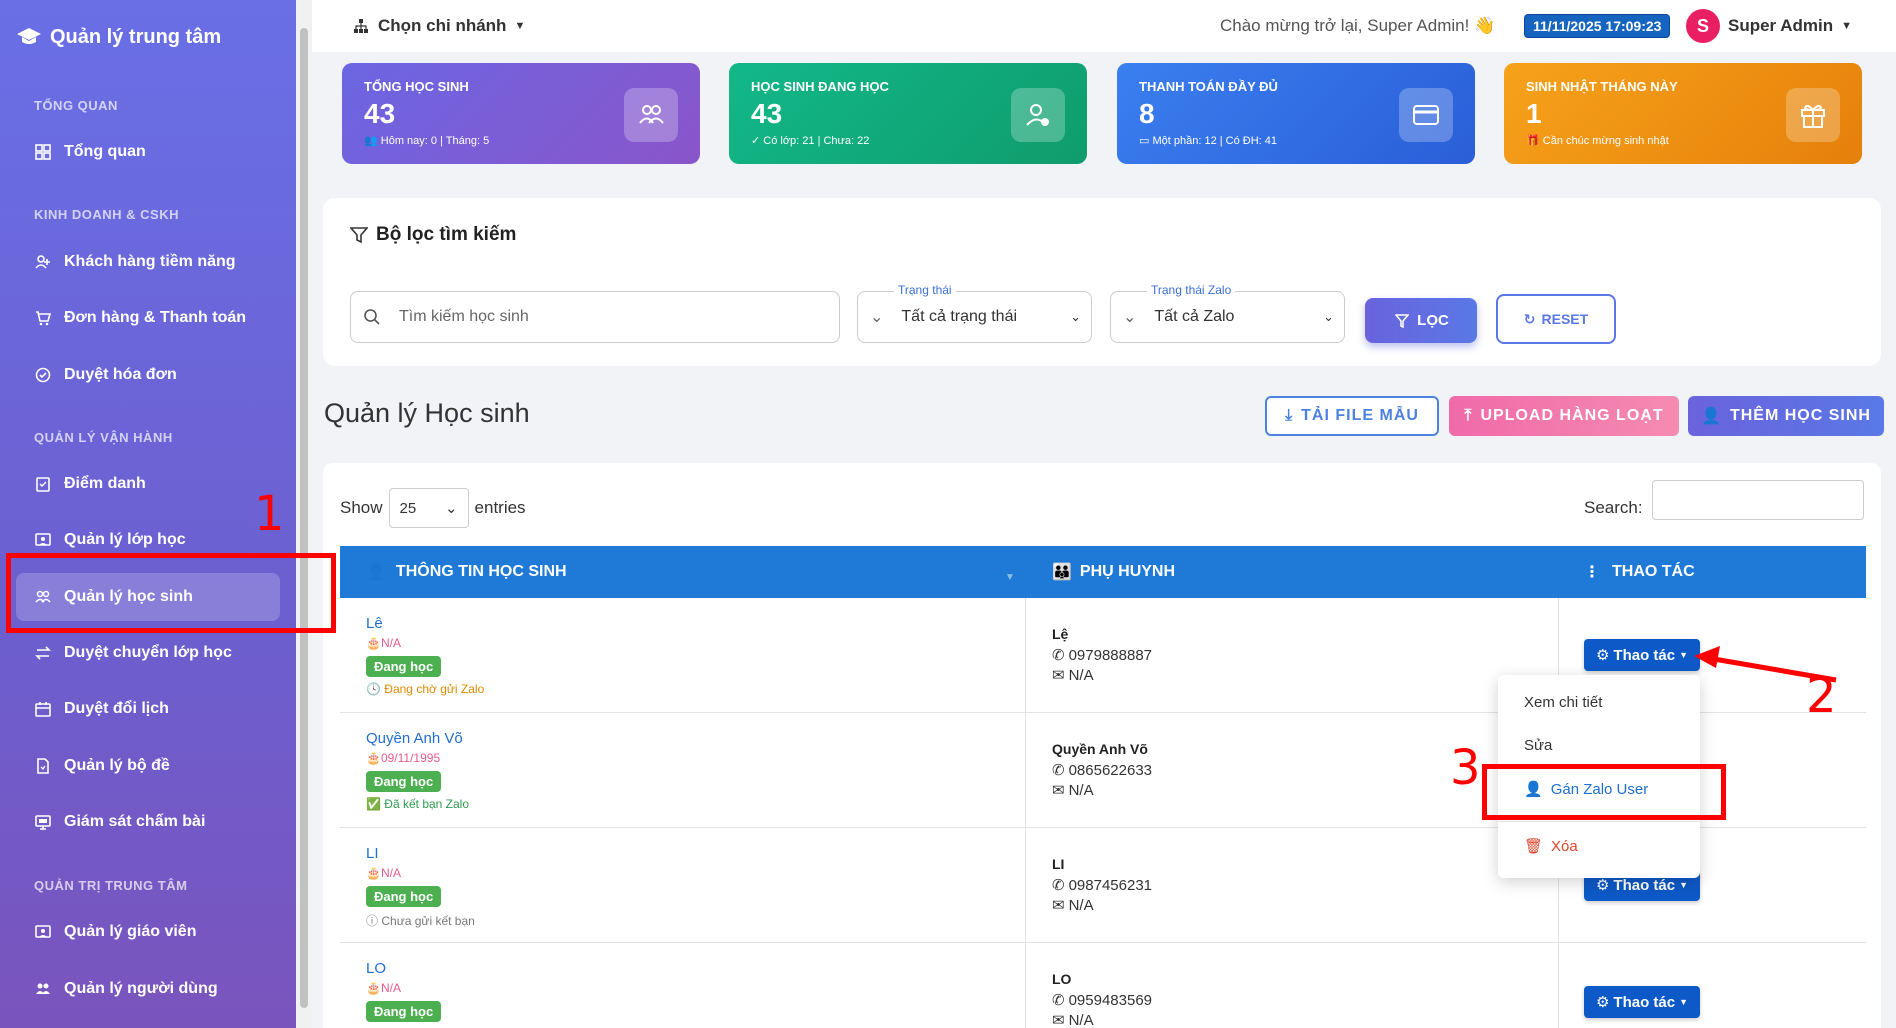  I want to click on user-plus-icon, so click(43, 262).